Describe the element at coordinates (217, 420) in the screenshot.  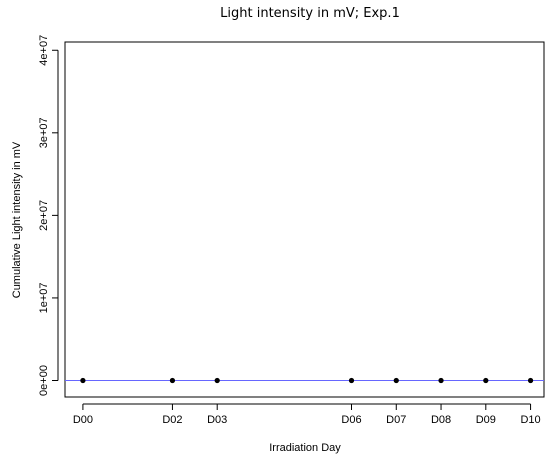
I see `x-tick-label: D03` at that location.